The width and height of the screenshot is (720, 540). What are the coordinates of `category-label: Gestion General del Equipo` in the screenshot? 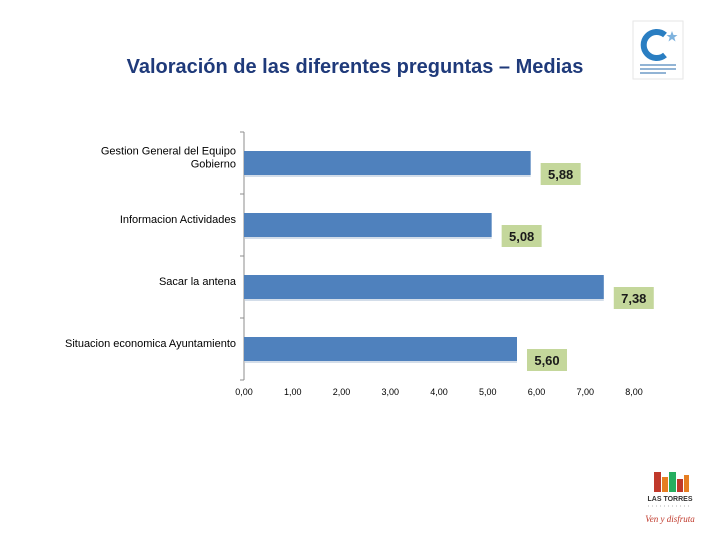 It's located at (168, 152).